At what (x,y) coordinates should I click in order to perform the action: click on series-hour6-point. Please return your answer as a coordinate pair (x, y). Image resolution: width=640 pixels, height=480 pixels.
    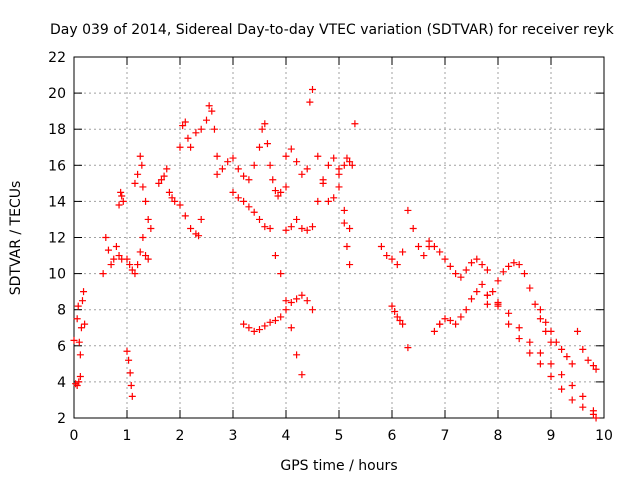
    Looking at the image, I should click on (424, 336).